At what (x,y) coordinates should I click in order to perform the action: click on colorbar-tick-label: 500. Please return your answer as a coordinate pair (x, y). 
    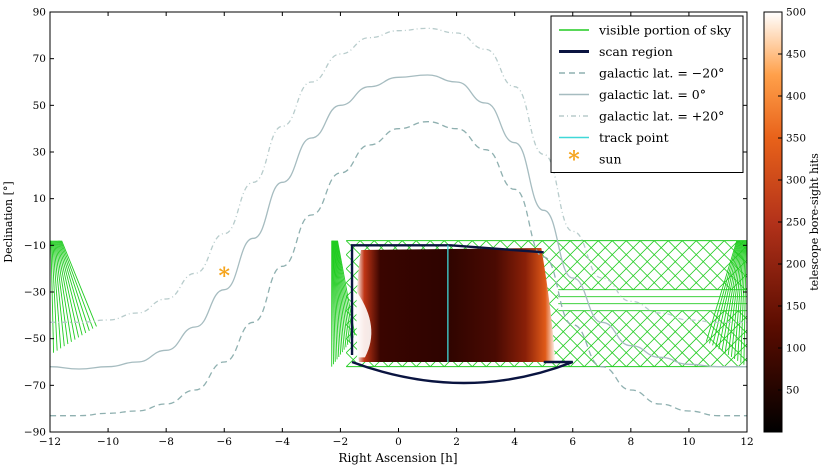
    Looking at the image, I should click on (796, 13).